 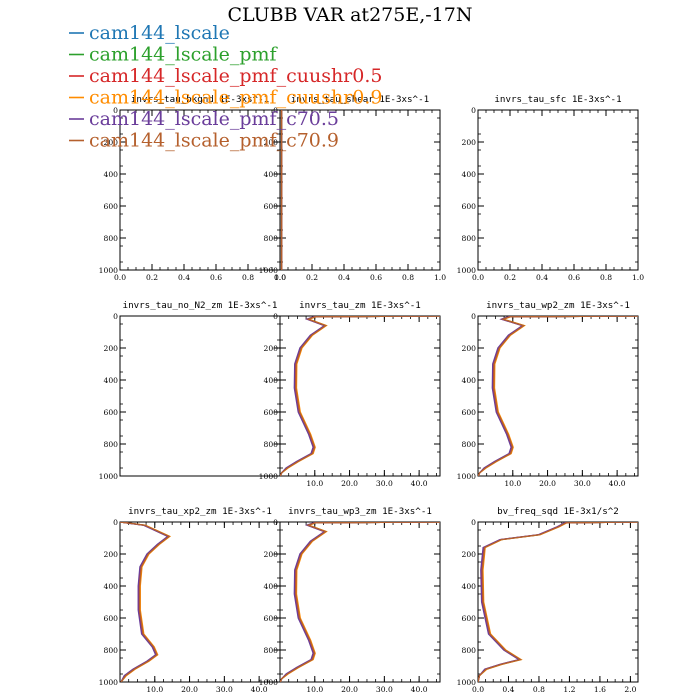 I want to click on legend-label: cam144_lscale_pmf, so click(x=184, y=55).